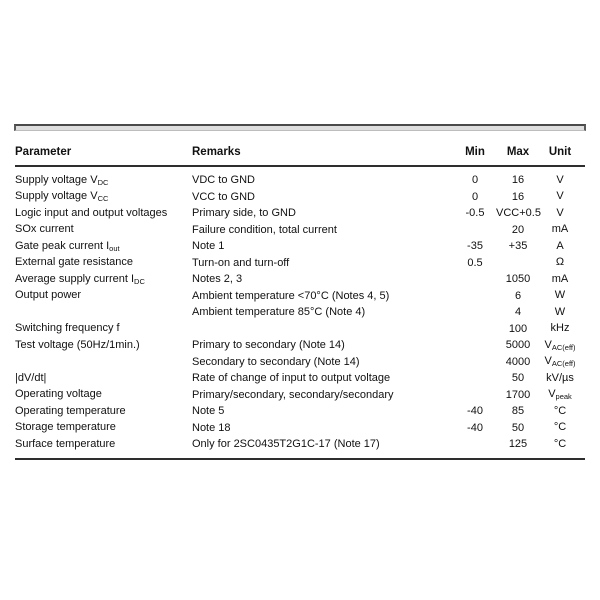  Describe the element at coordinates (560, 152) in the screenshot. I see `column-header-unit: Unit` at that location.